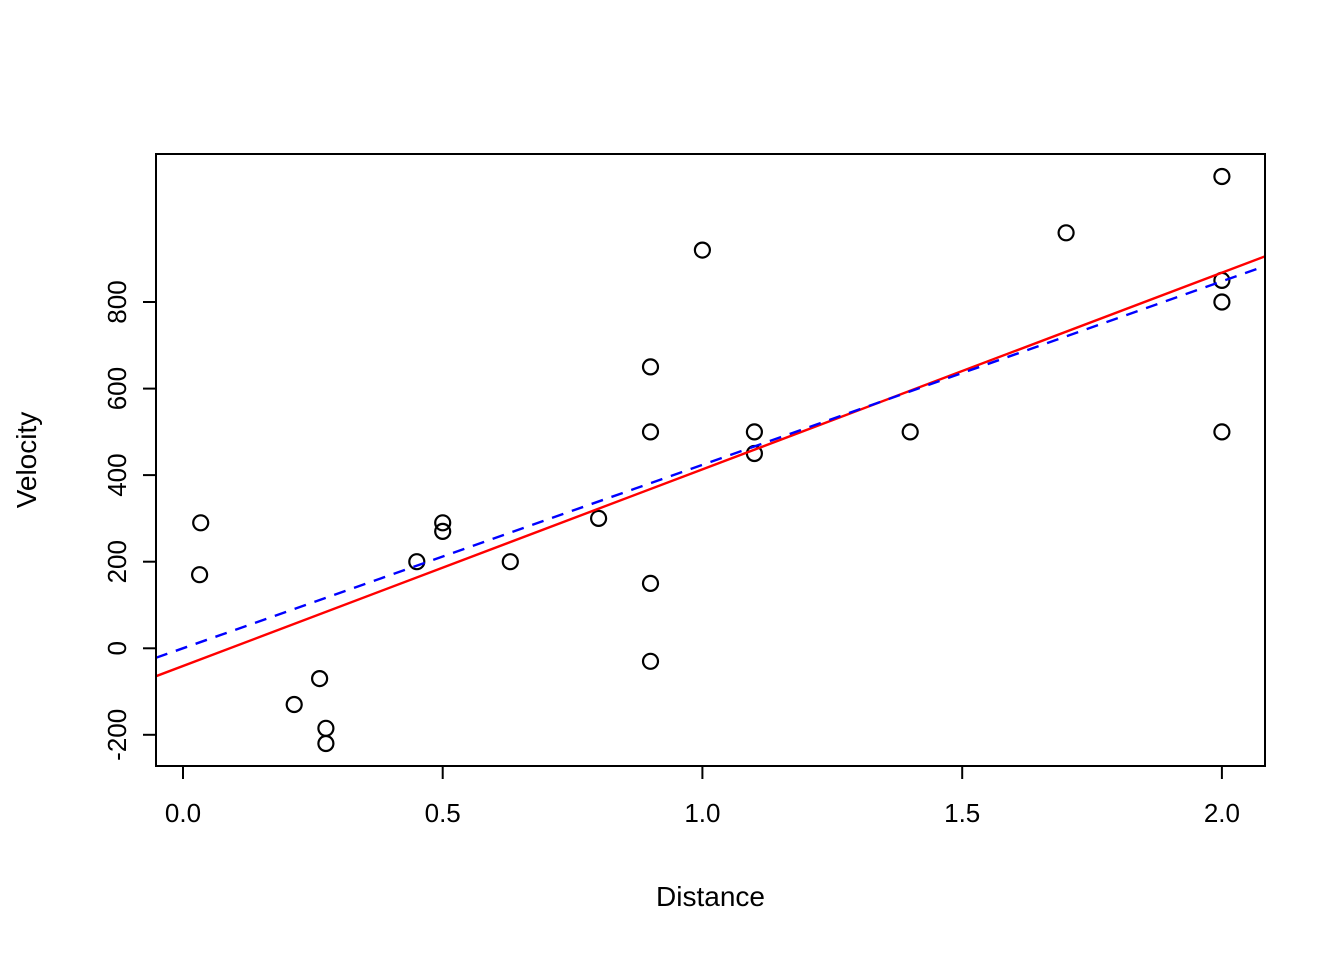 This screenshot has width=1344, height=960. I want to click on x-tick-label: 1.5, so click(962, 813).